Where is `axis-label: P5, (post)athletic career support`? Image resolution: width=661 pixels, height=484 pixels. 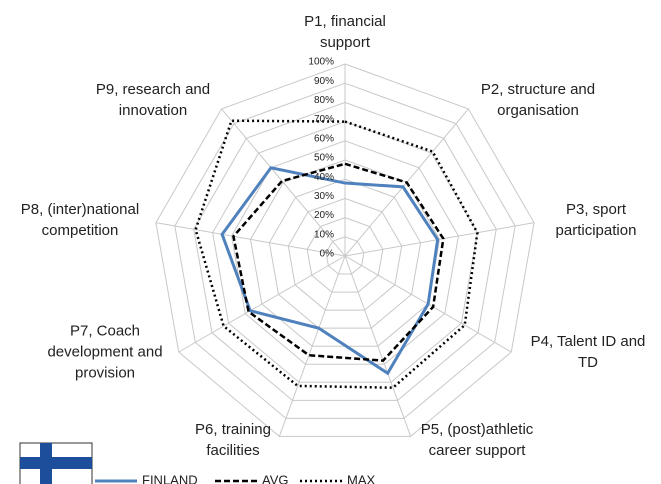
axis-label: P5, (post)athletic career support is located at coordinates (477, 440).